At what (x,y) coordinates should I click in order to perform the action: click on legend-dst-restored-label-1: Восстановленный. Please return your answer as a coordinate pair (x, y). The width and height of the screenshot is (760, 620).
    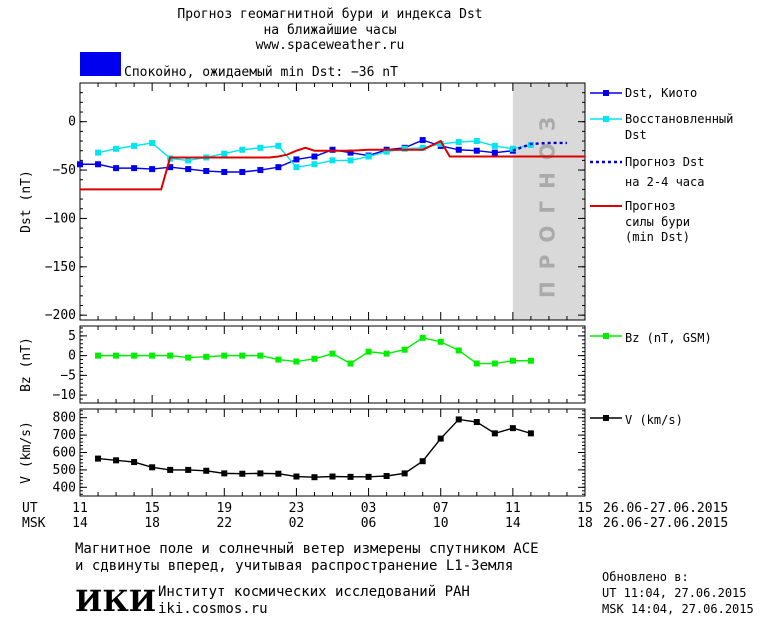
    Looking at the image, I should click on (679, 119).